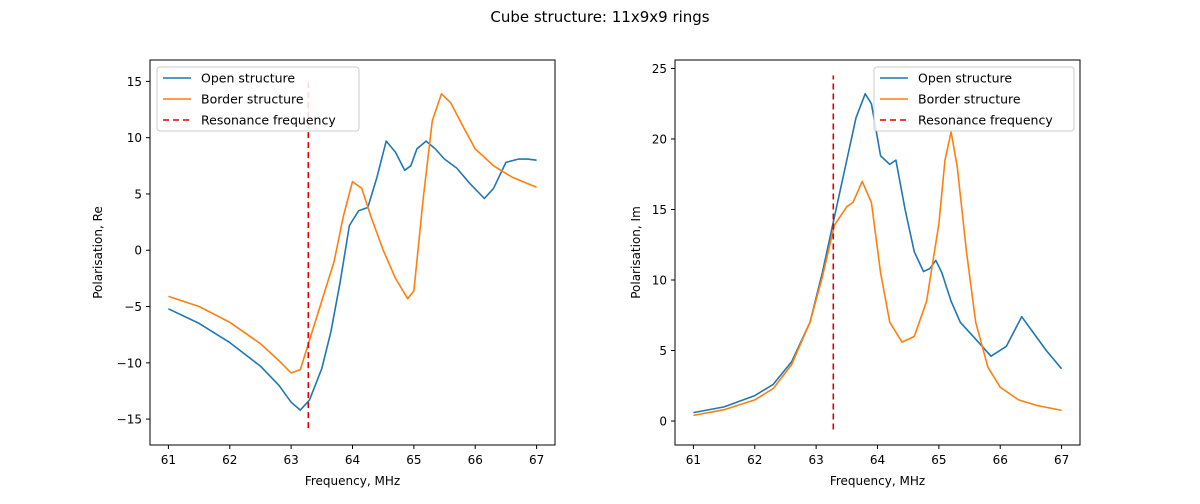 The height and width of the screenshot is (504, 1200). I want to click on left-x-tick-label: 64, so click(352, 460).